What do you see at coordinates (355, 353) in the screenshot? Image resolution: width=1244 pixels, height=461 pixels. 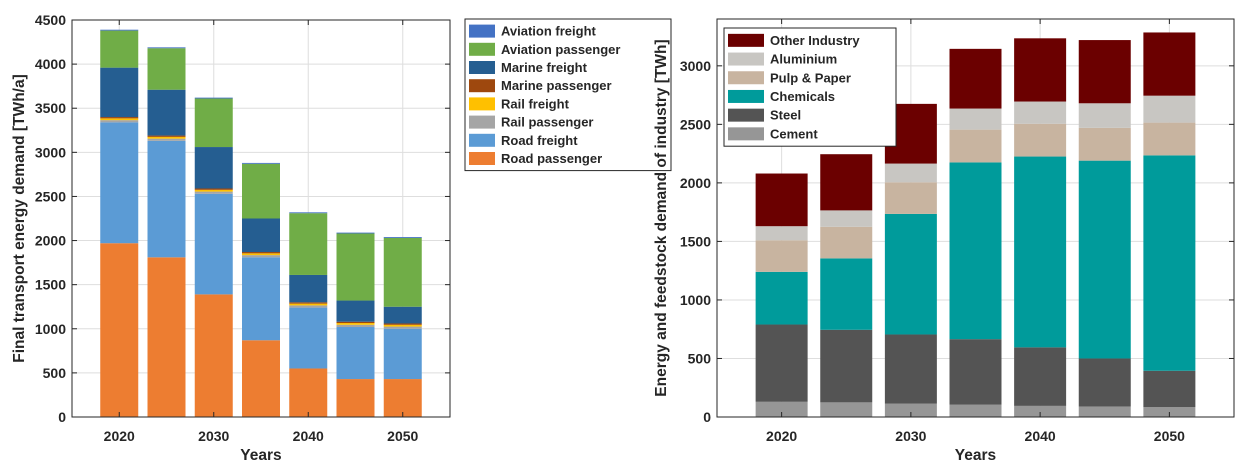 I see `bar-road-freight-2045` at bounding box center [355, 353].